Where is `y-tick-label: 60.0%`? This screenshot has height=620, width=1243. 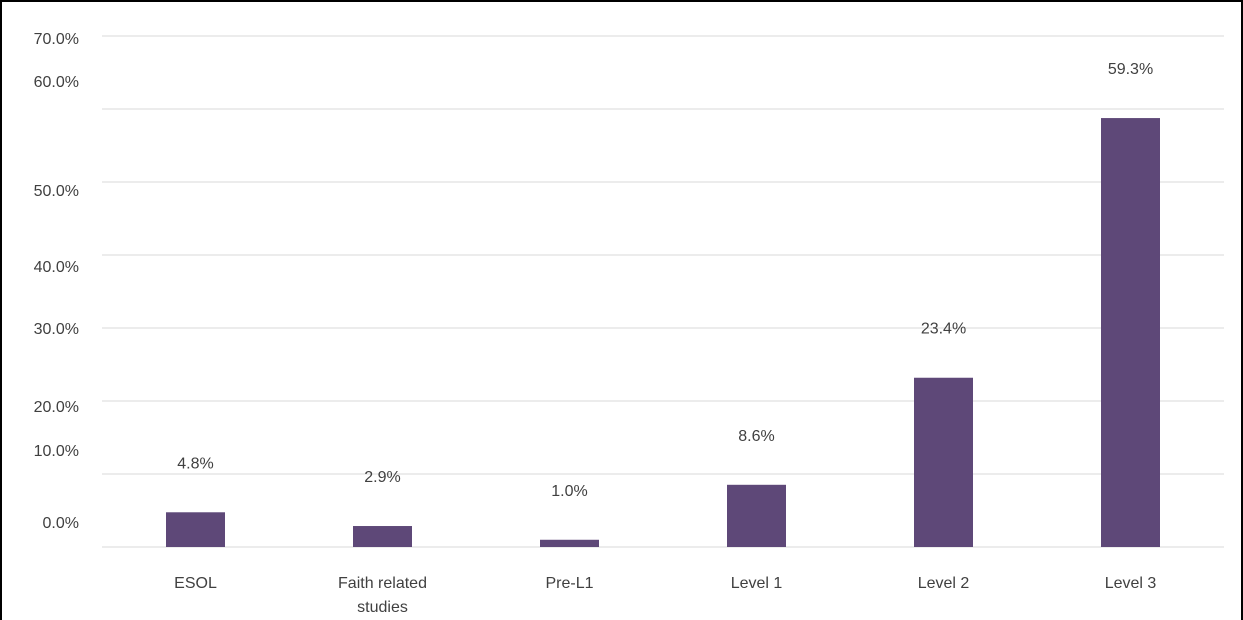 y-tick-label: 60.0% is located at coordinates (56, 82).